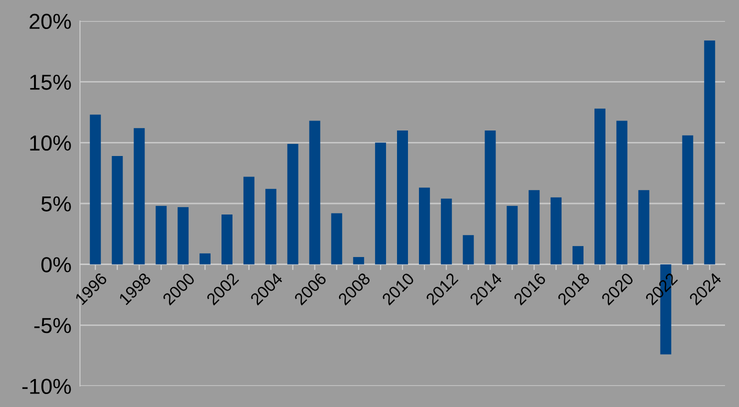  Describe the element at coordinates (50, 143) in the screenshot. I see `y-tick-label: 10%` at that location.